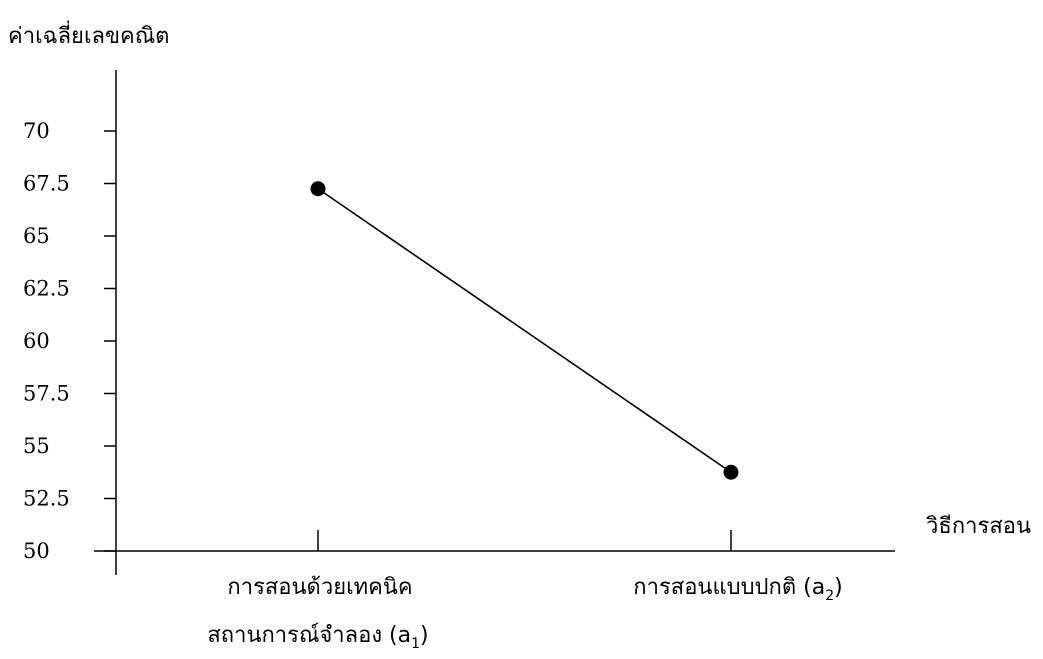 The image size is (1043, 659). Describe the element at coordinates (36, 446) in the screenshot. I see `y-tick-label: 55` at that location.